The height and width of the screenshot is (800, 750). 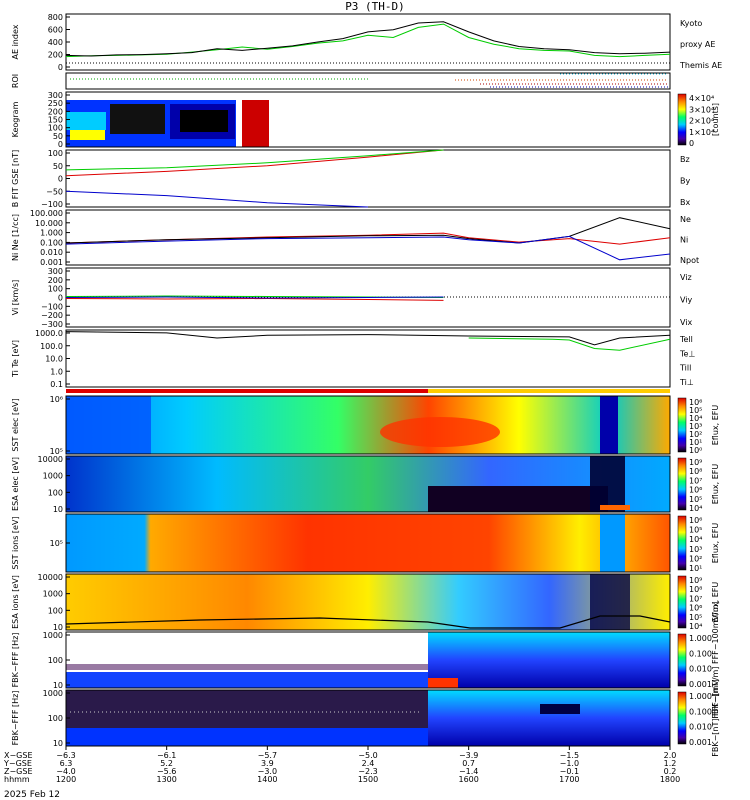 What do you see at coordinates (52, 306) in the screenshot?
I see `velocity-ytick: −100` at bounding box center [52, 306].